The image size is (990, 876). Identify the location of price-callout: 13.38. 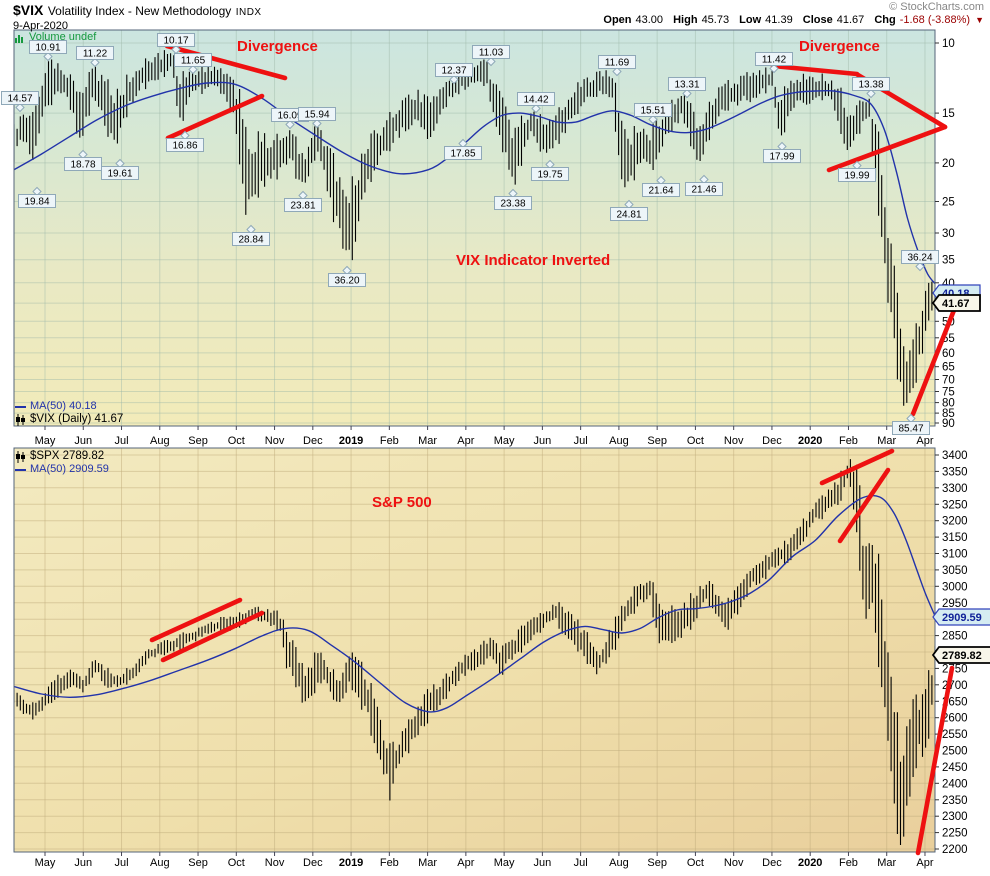
(871, 88).